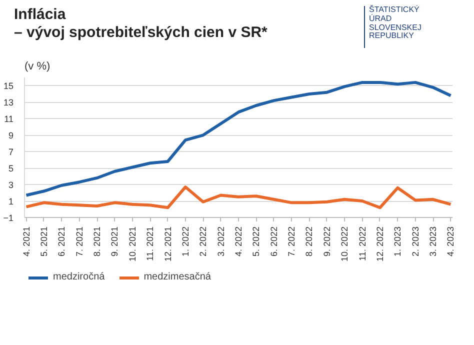 Image resolution: width=474 pixels, height=345 pixels. What do you see at coordinates (451, 241) in the screenshot?
I see `x-tick-label: 4. 2023` at bounding box center [451, 241].